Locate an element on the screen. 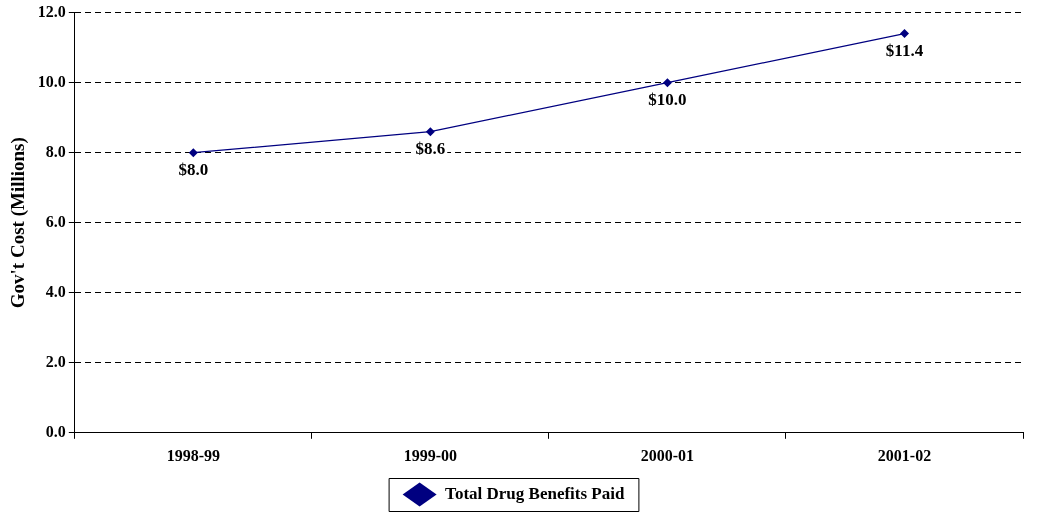 This screenshot has height=519, width=1037. data-label: $8.0 is located at coordinates (193, 169).